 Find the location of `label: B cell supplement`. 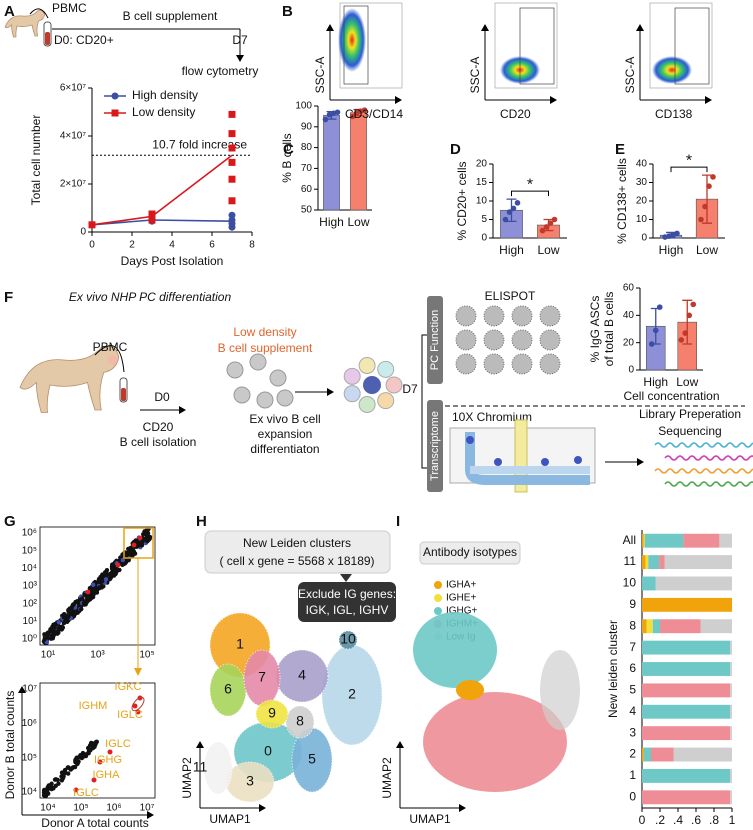

label: B cell supplement is located at coordinates (265, 348).